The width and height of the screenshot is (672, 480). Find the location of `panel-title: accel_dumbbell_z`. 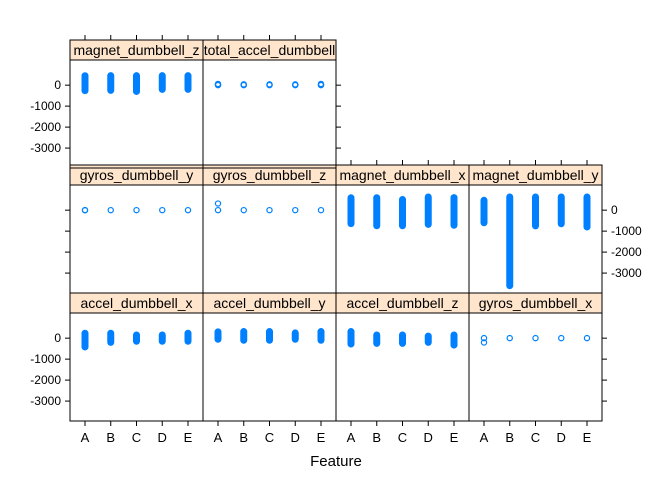

panel-title: accel_dumbbell_z is located at coordinates (402, 303).